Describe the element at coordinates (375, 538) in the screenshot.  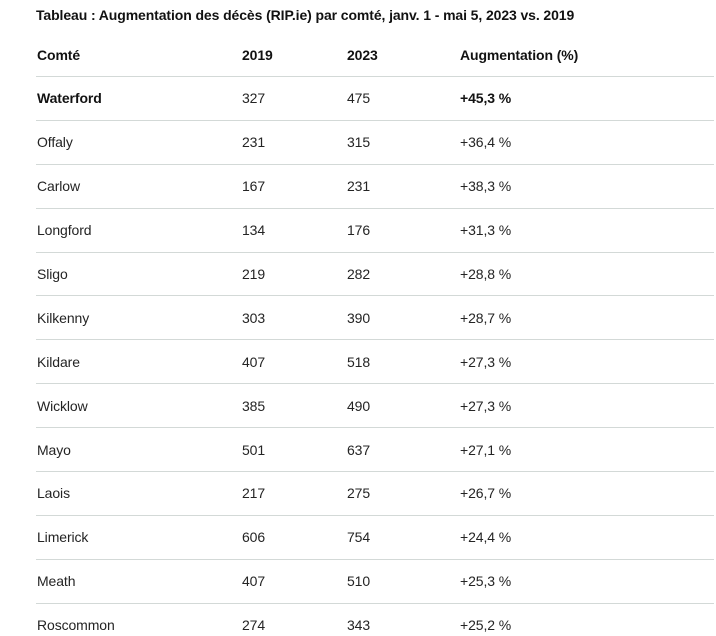
I see `table-row: Limerick 606 754 +24,4 %` at that location.